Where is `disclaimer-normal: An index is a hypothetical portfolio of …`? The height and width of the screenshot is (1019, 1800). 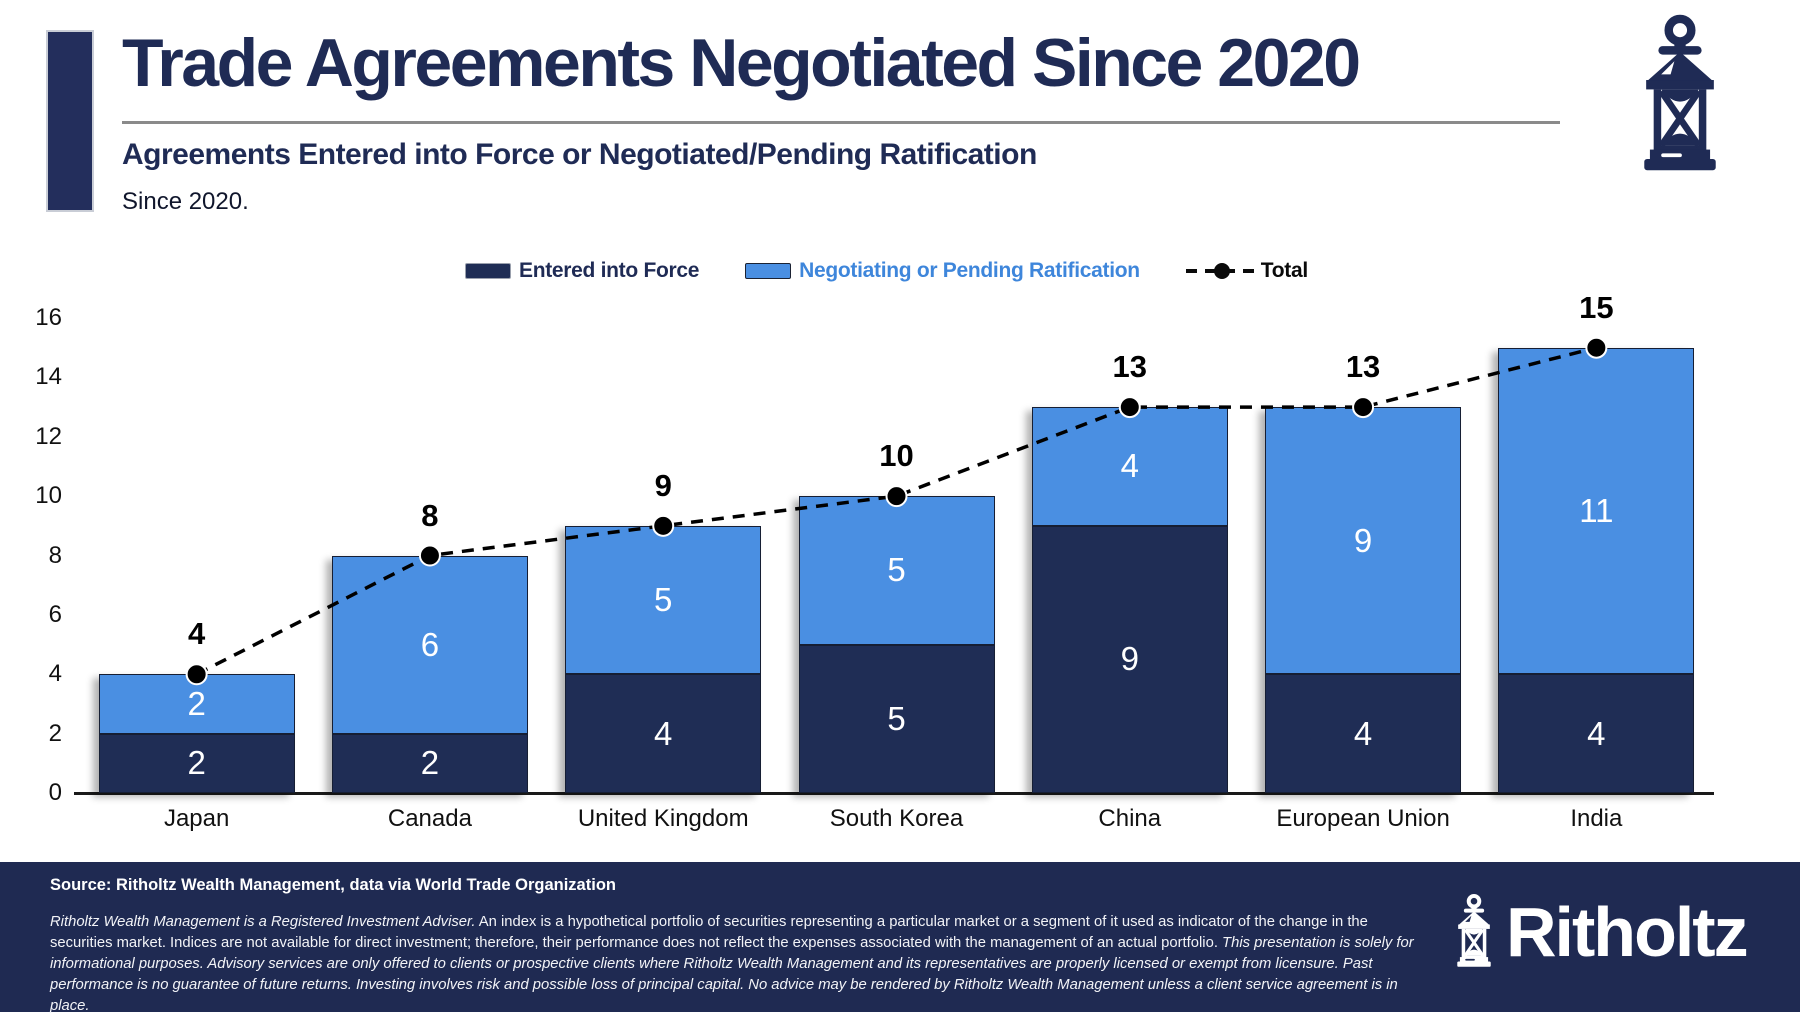
disclaimer-normal: An index is a hypothetical portfolio of … is located at coordinates (709, 932).